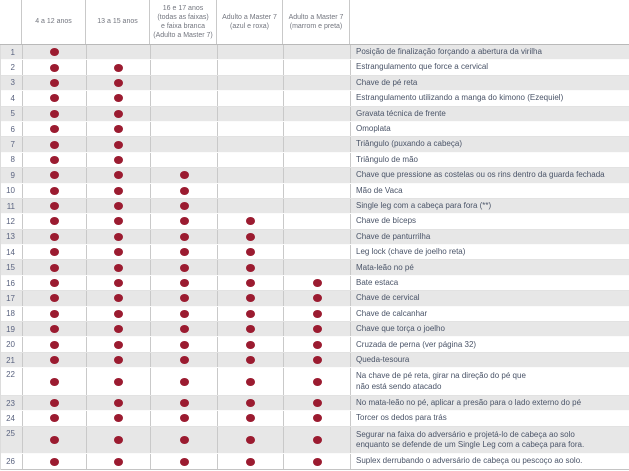 This screenshot has height=471, width=629. Describe the element at coordinates (388, 298) in the screenshot. I see `technique-description: Chave de cervical` at that location.